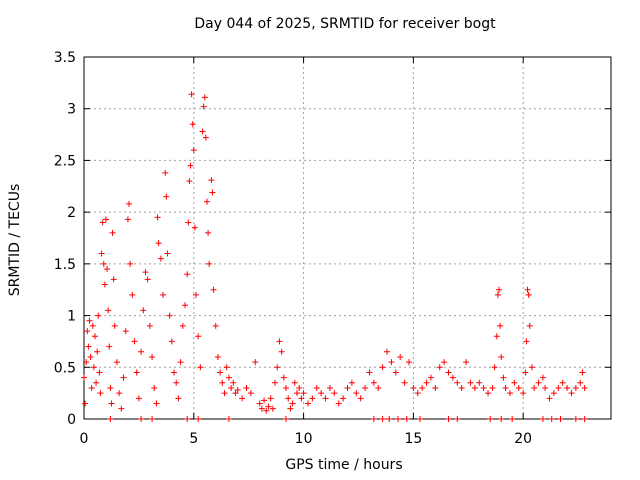 The width and height of the screenshot is (640, 480). What do you see at coordinates (84, 439) in the screenshot?
I see `x-tick-label: 0` at bounding box center [84, 439].